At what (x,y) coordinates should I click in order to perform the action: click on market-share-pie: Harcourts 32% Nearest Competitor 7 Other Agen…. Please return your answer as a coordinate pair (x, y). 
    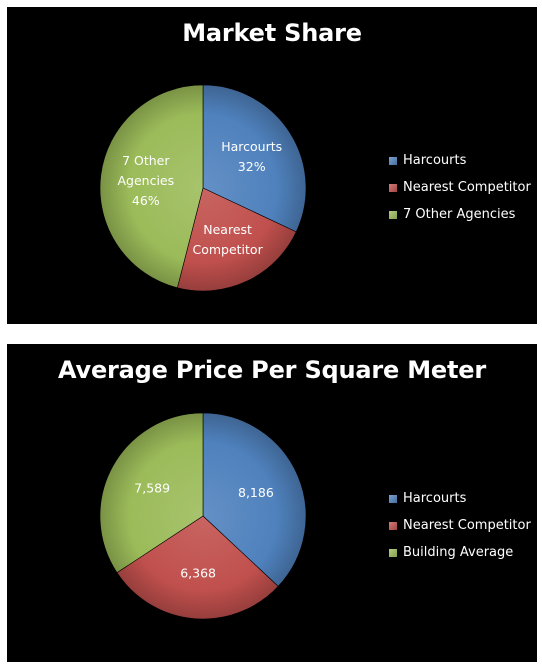
    Looking at the image, I should click on (203, 188).